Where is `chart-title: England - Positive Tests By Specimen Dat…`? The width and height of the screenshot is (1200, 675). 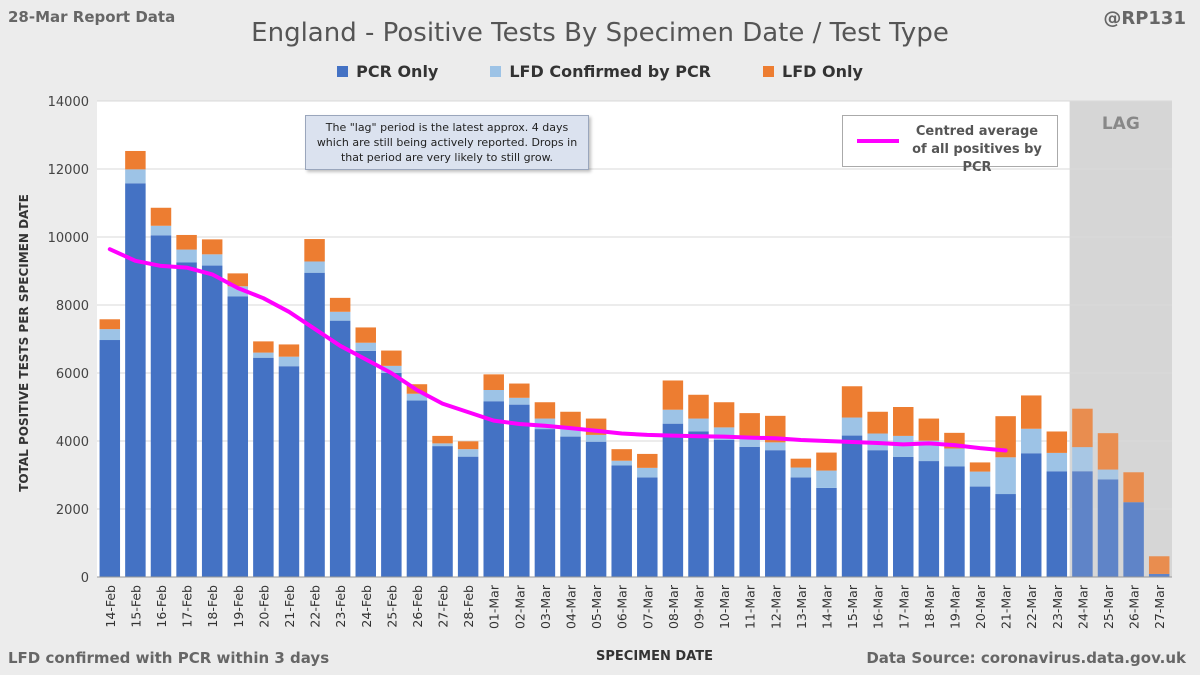
chart-title: England - Positive Tests By Specimen Dat… is located at coordinates (600, 33).